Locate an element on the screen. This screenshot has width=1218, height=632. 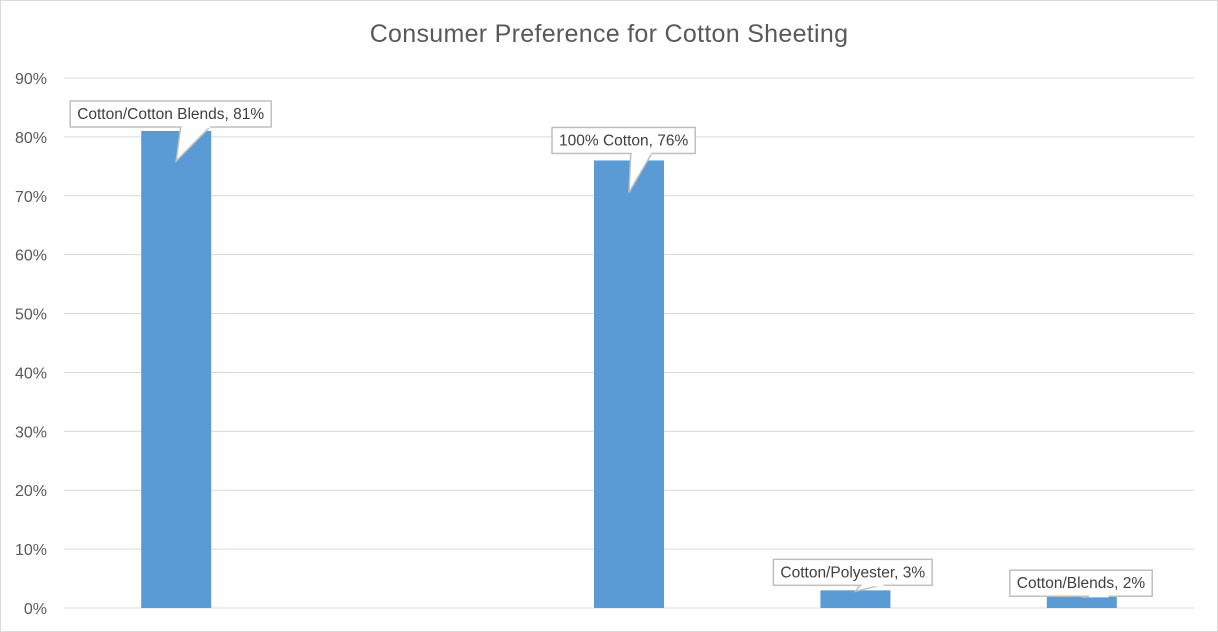
data-label-callout: Cotton/Cotton Blends, 81% is located at coordinates (170, 132).